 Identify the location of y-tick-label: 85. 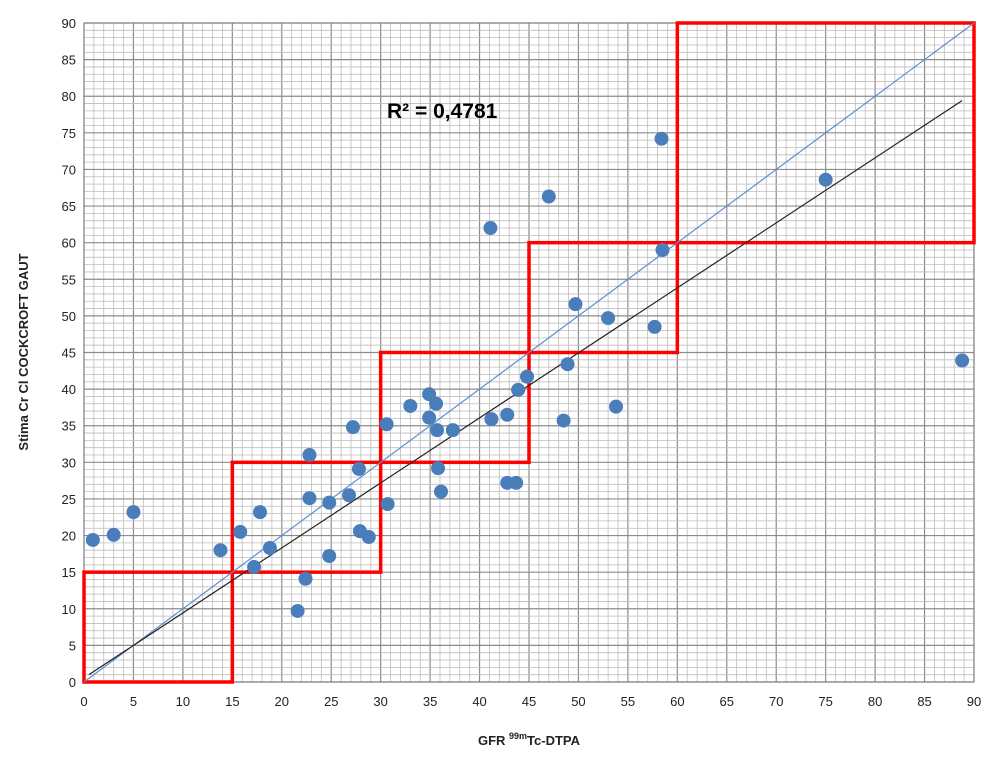
(69, 60).